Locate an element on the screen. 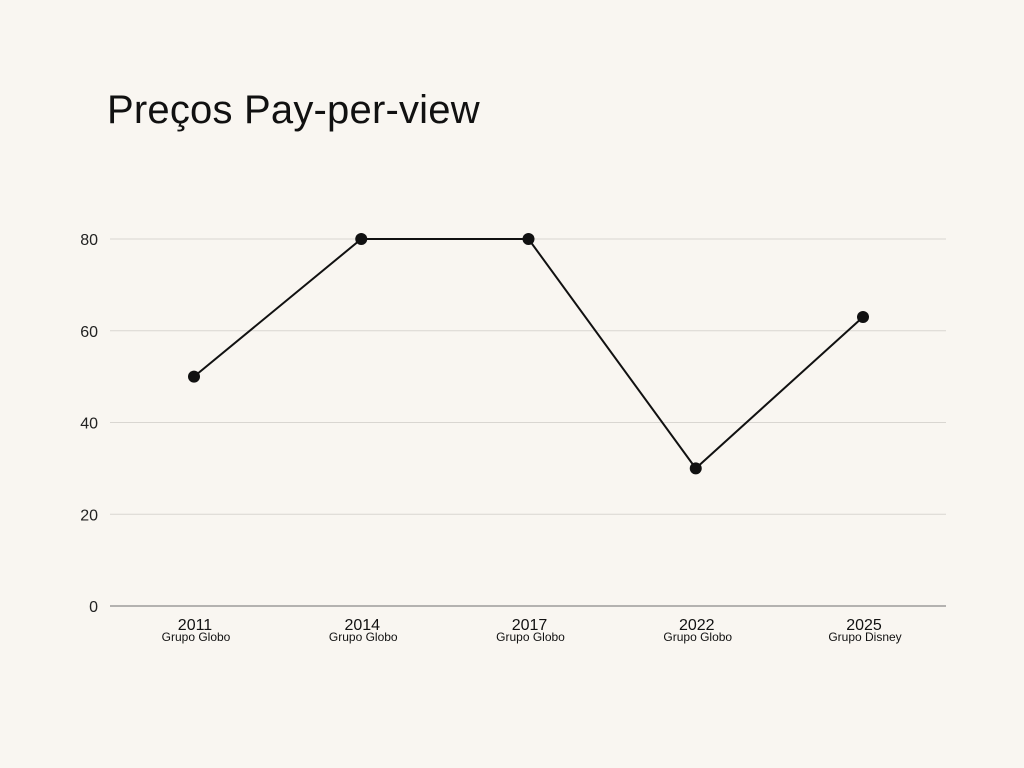 Image resolution: width=1024 pixels, height=768 pixels. y-tick-label: 20 is located at coordinates (89, 515).